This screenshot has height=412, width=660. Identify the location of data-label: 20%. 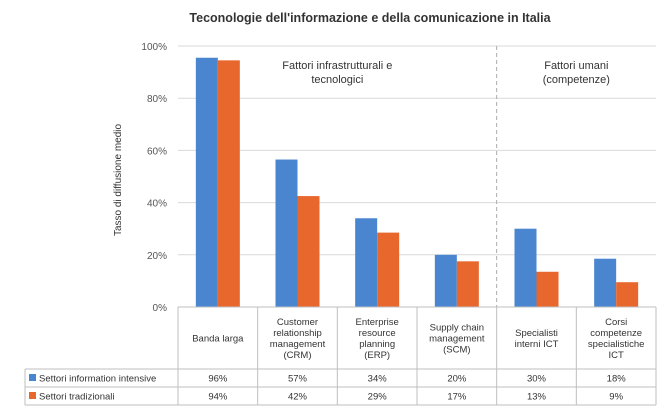
(457, 379).